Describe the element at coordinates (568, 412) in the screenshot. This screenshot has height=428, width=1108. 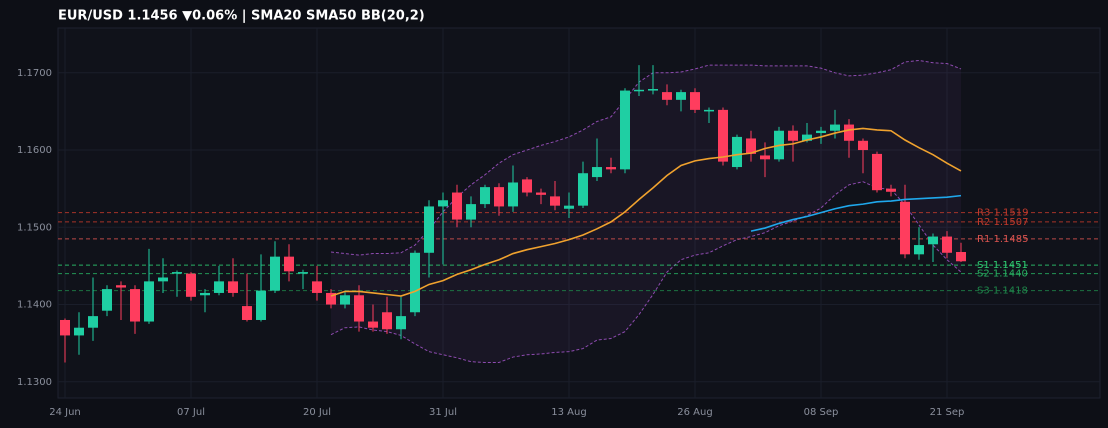
I see `x-tick-label: 13 Aug` at that location.